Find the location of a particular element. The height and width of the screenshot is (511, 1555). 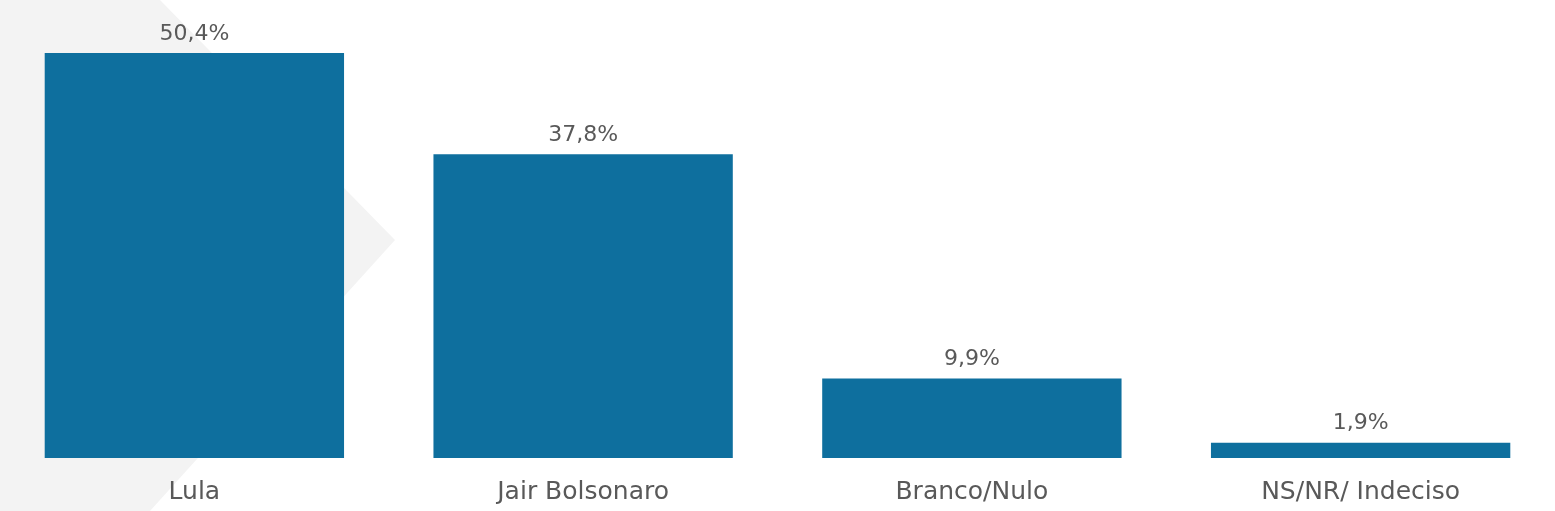

data-label: 50,4% is located at coordinates (194, 32).